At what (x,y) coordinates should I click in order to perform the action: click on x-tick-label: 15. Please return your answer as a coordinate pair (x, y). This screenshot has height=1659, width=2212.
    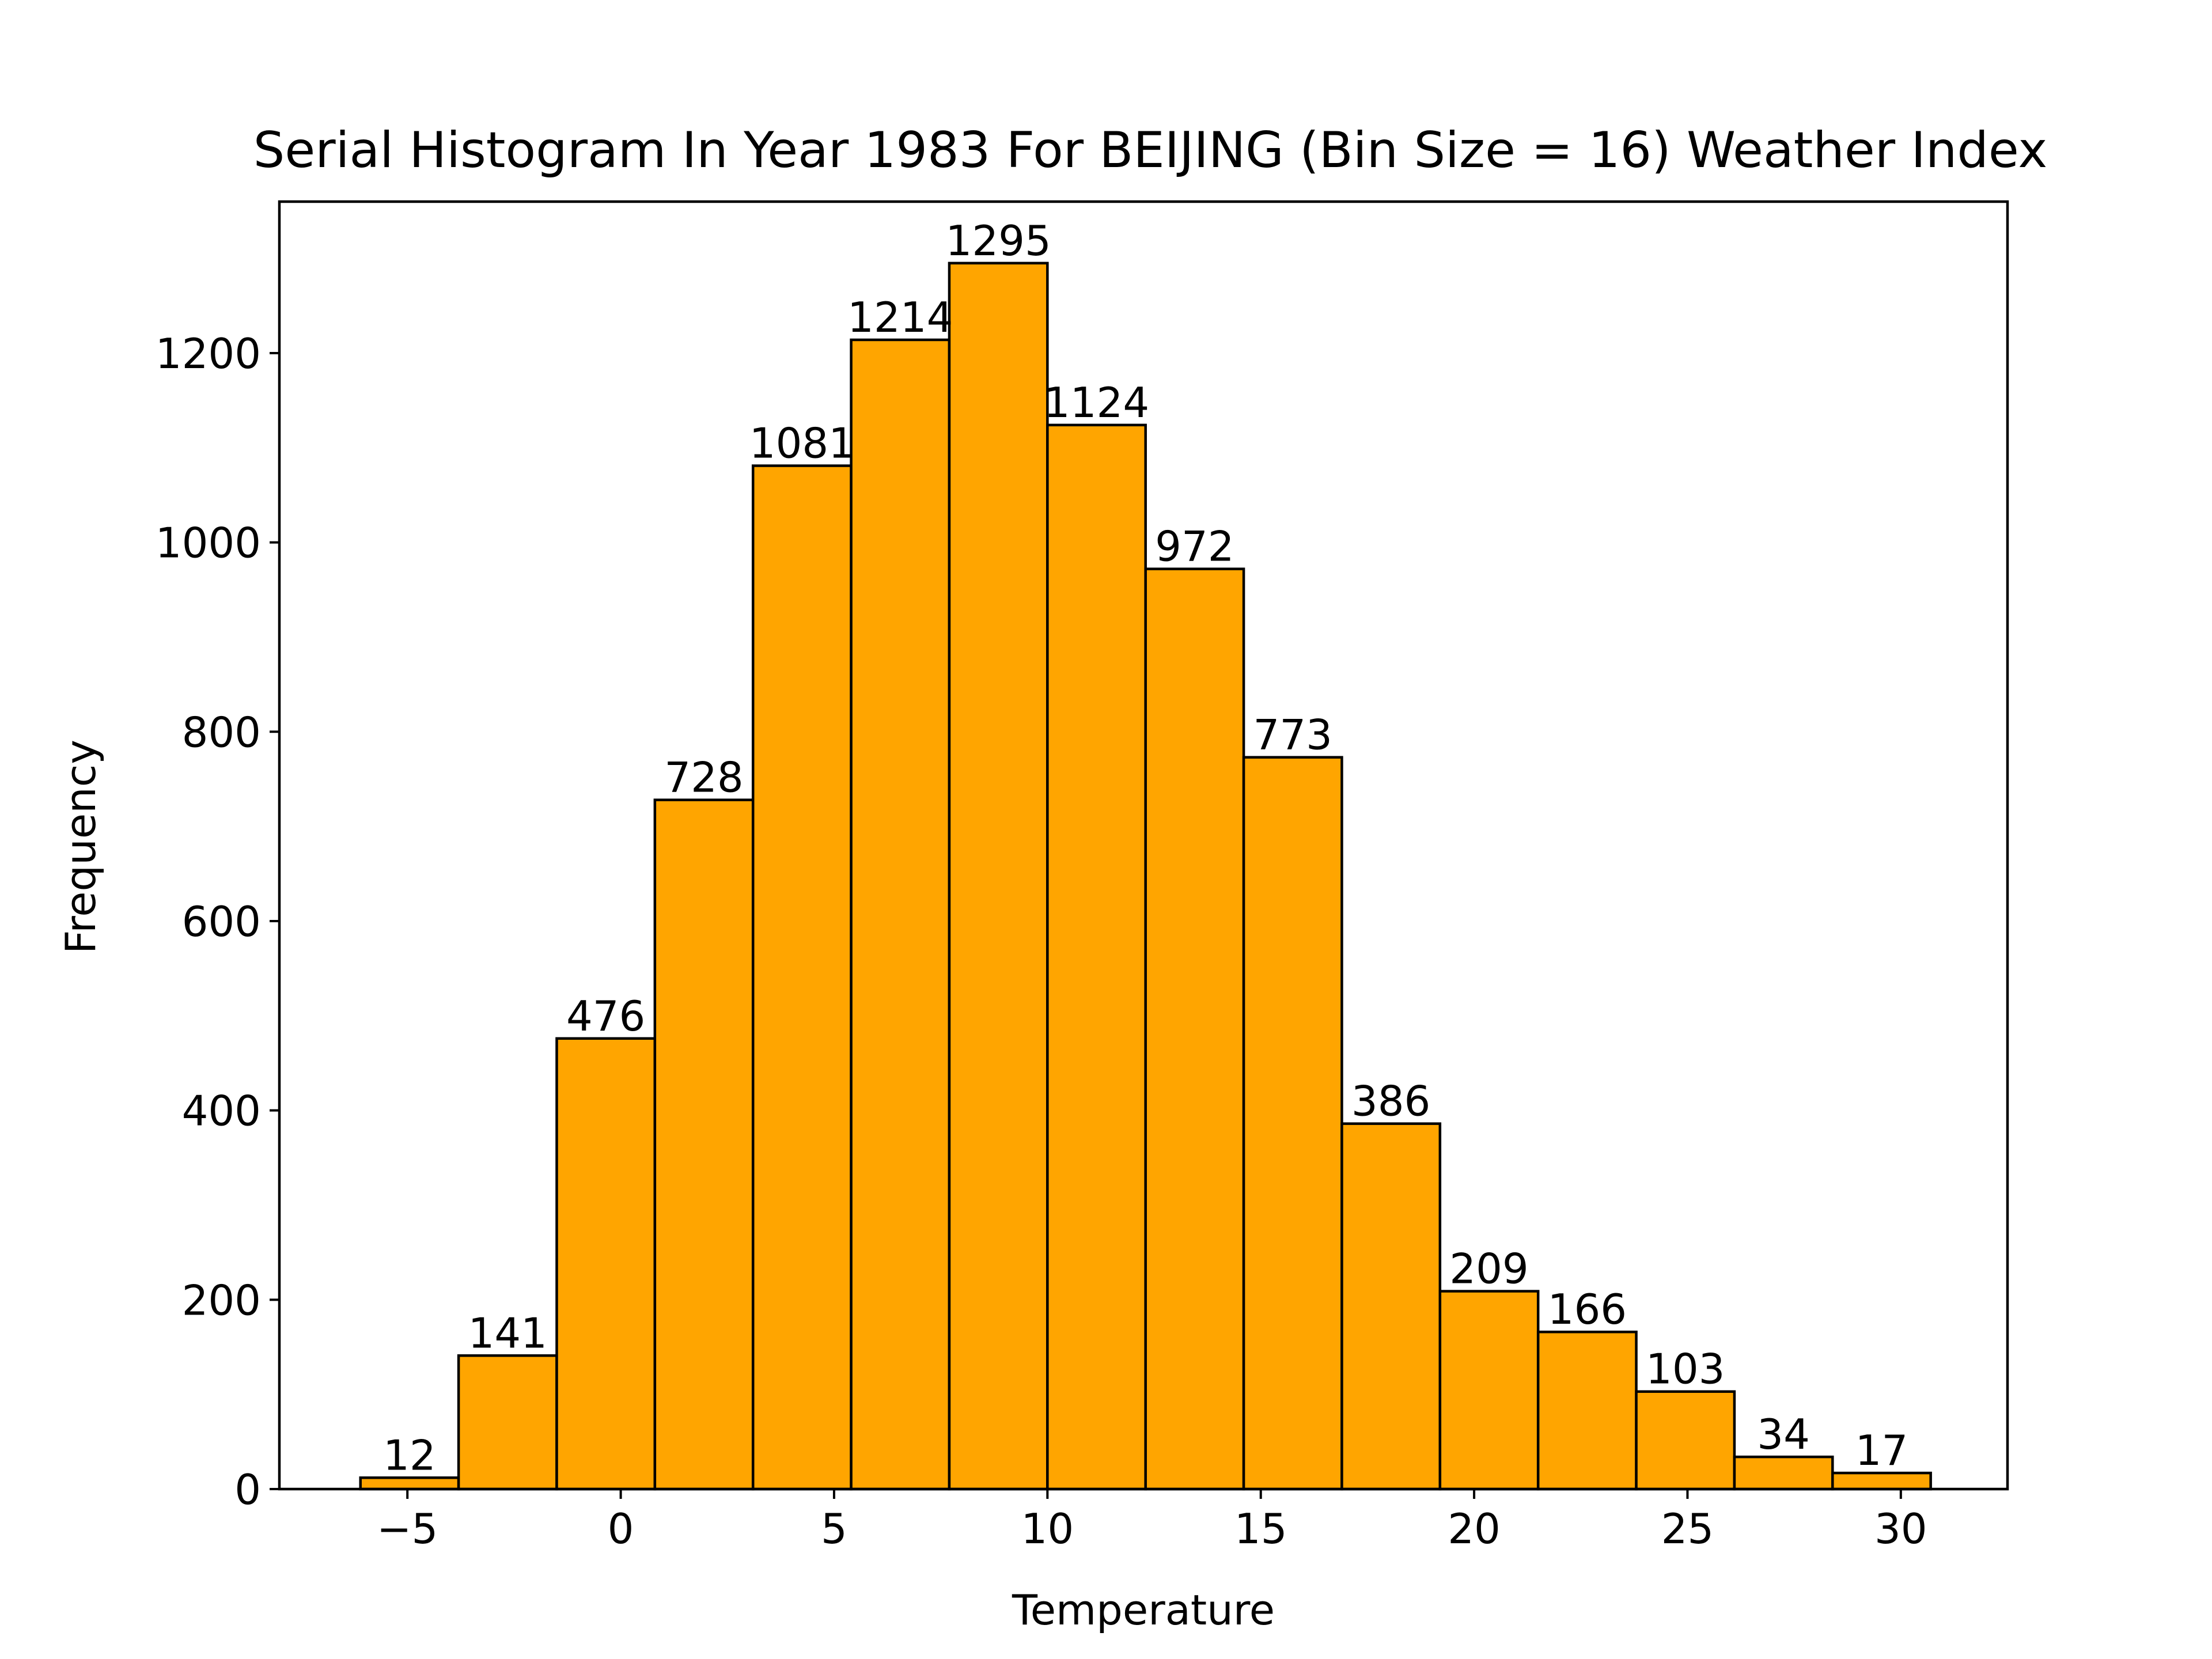
    Looking at the image, I should click on (1260, 1529).